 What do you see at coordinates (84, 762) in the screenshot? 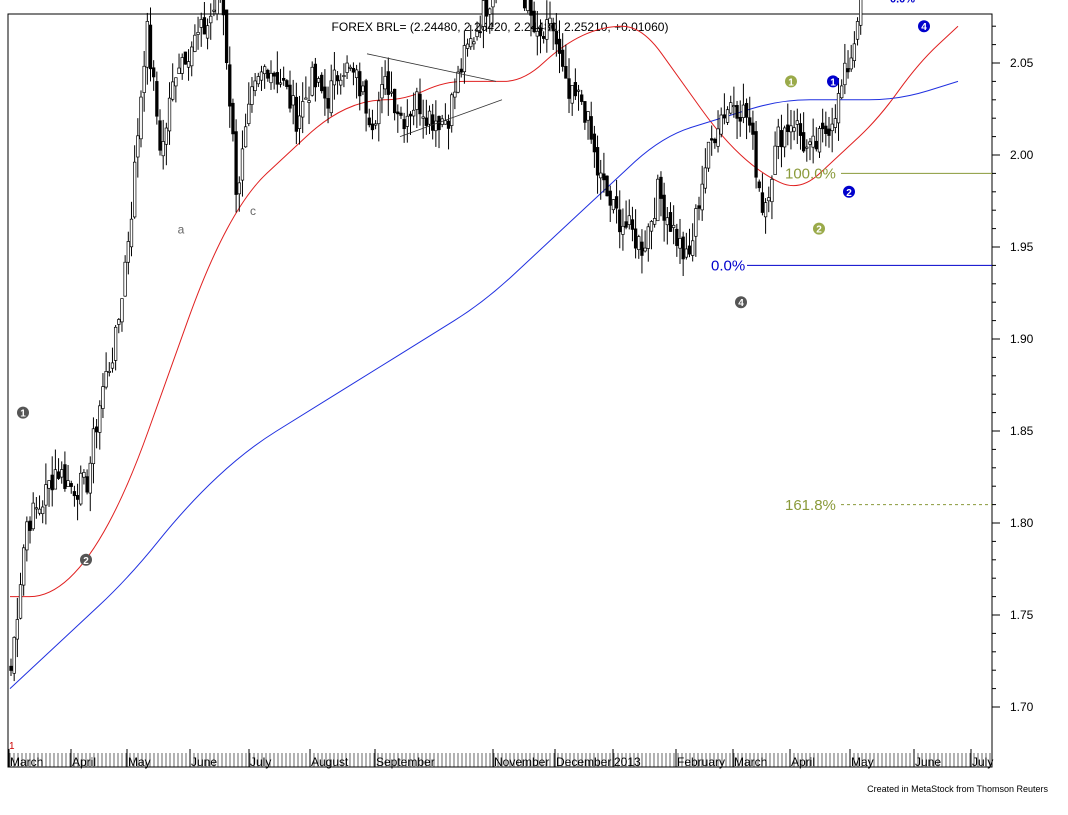
I see `x-tick-label: April` at bounding box center [84, 762].